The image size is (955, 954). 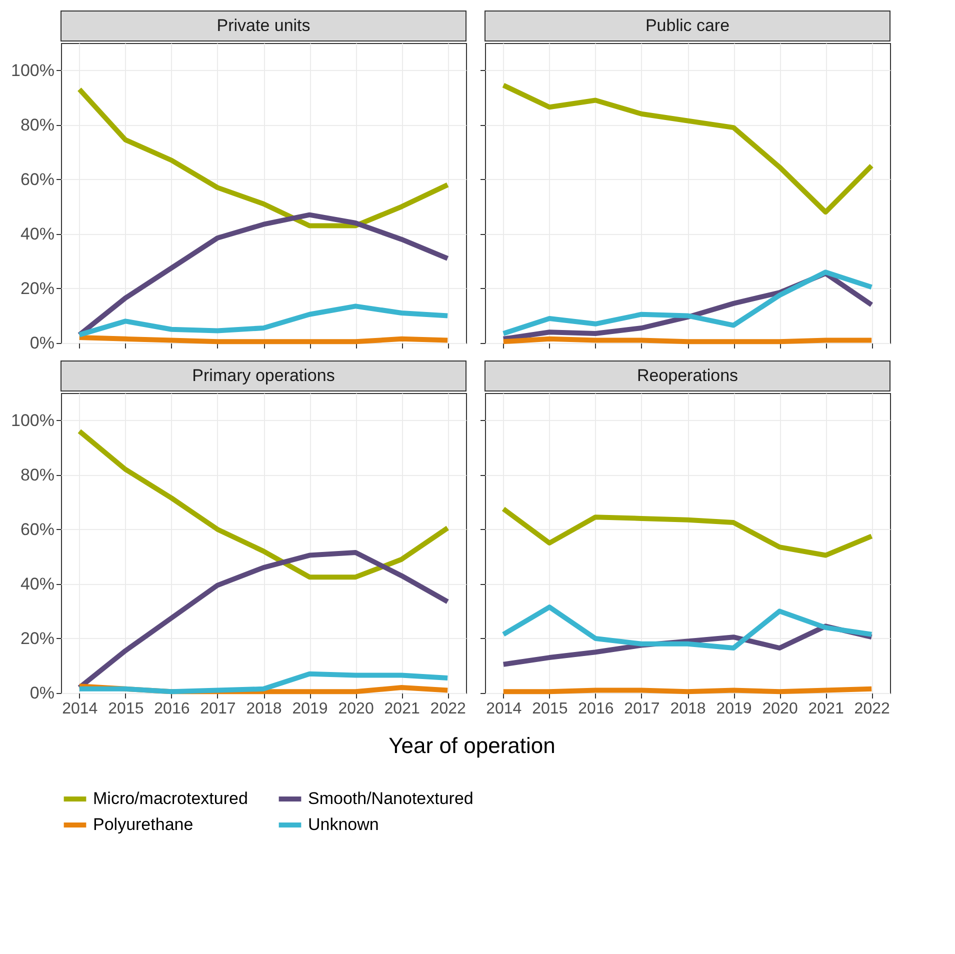 What do you see at coordinates (170, 798) in the screenshot?
I see `legend-label: Micro/macrotextured` at bounding box center [170, 798].